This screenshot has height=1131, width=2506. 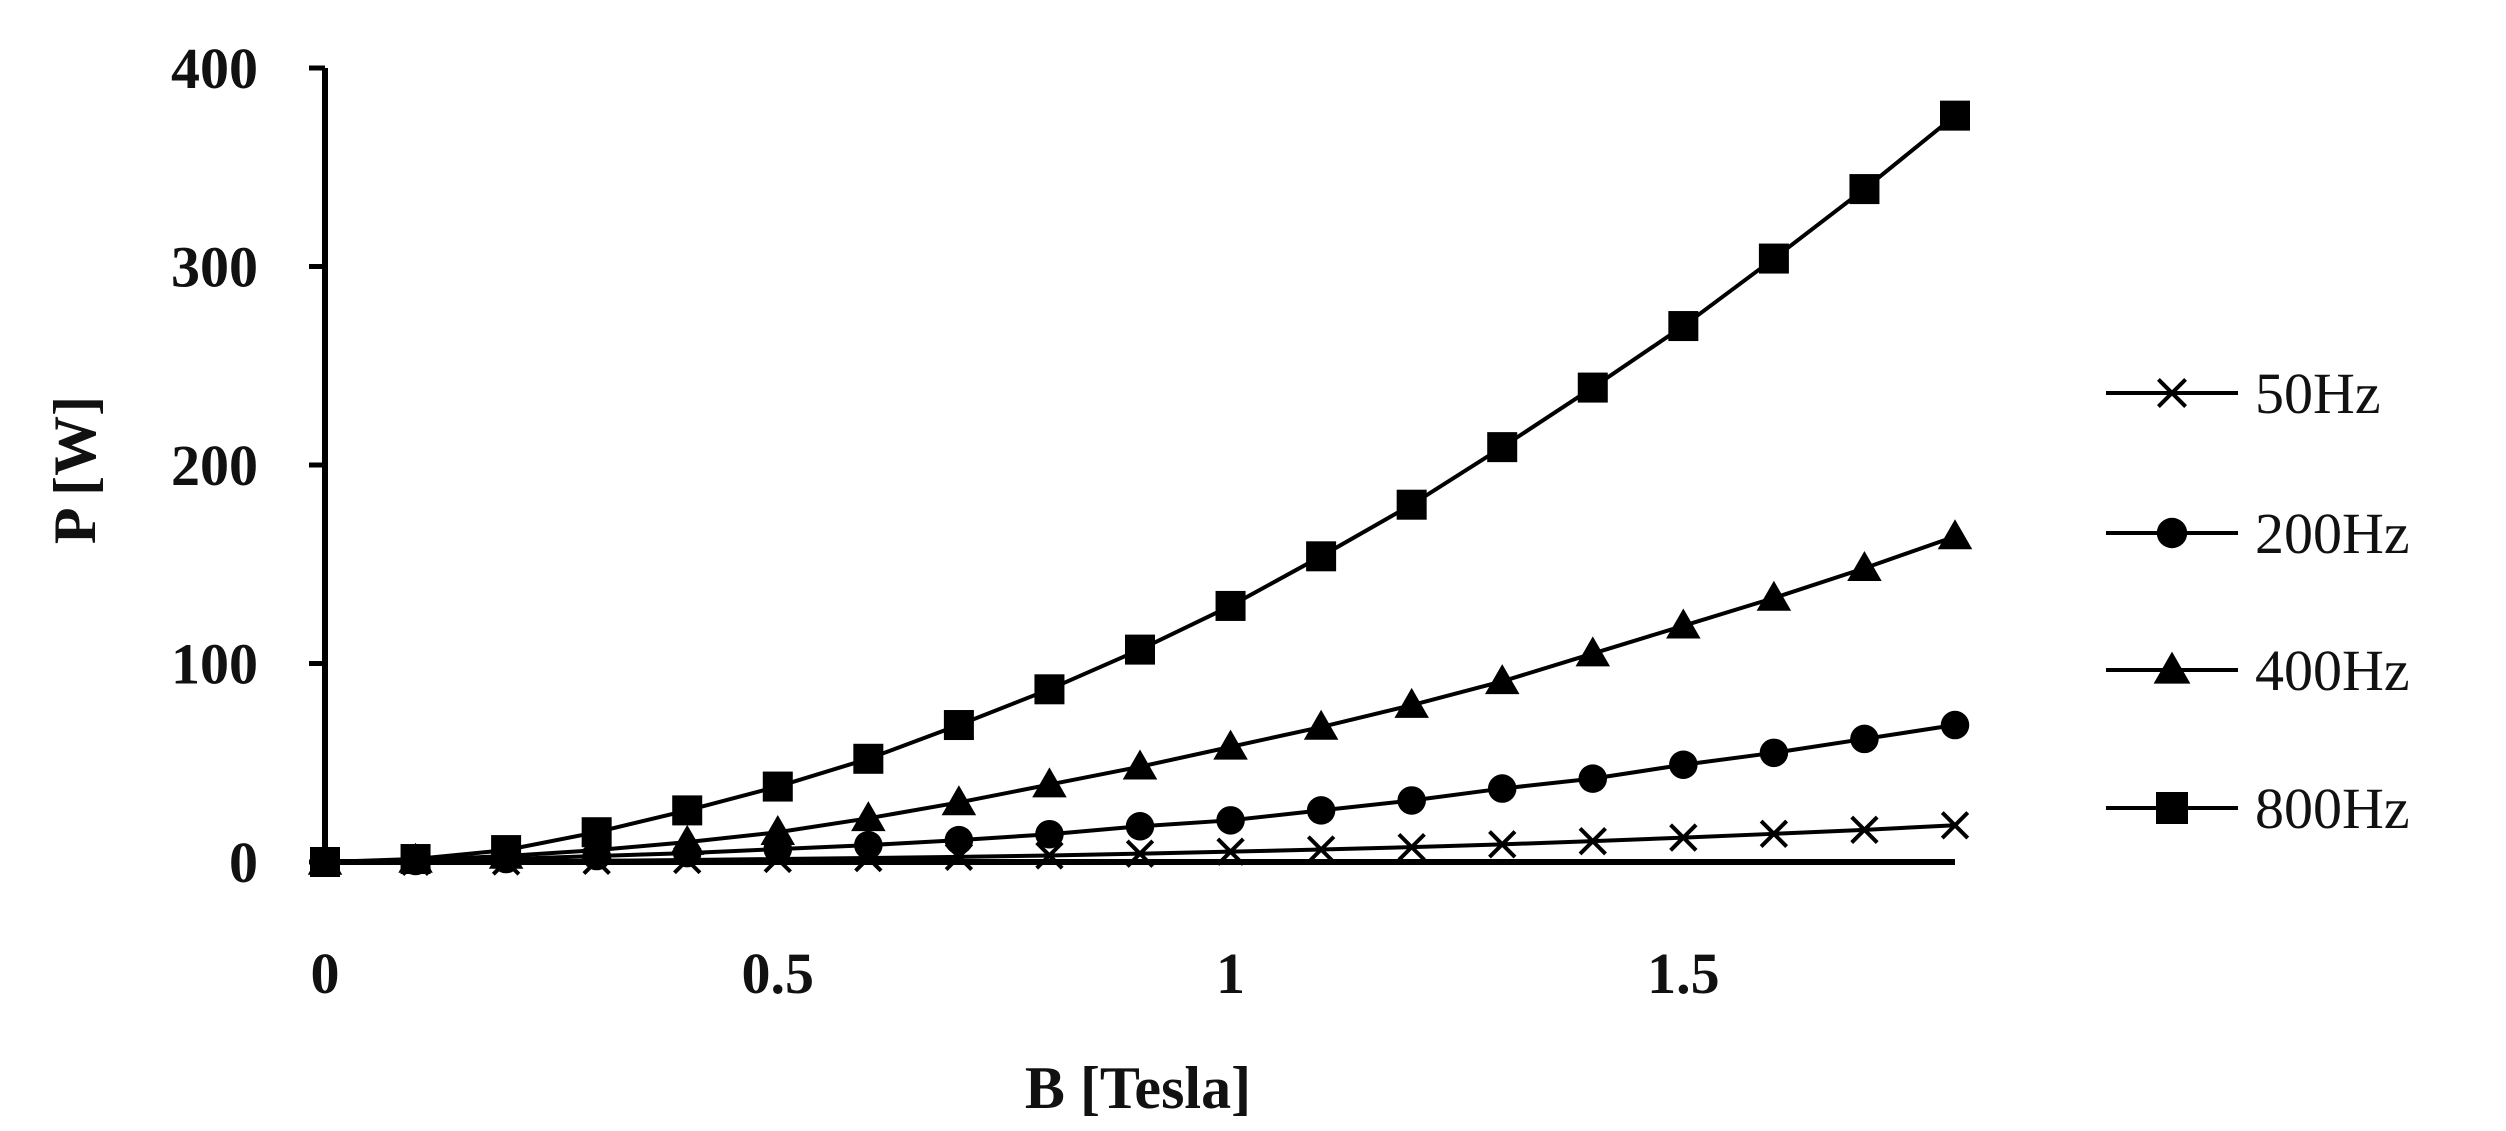 What do you see at coordinates (2318, 393) in the screenshot?
I see `legend-label-50hz: 50Hz` at bounding box center [2318, 393].